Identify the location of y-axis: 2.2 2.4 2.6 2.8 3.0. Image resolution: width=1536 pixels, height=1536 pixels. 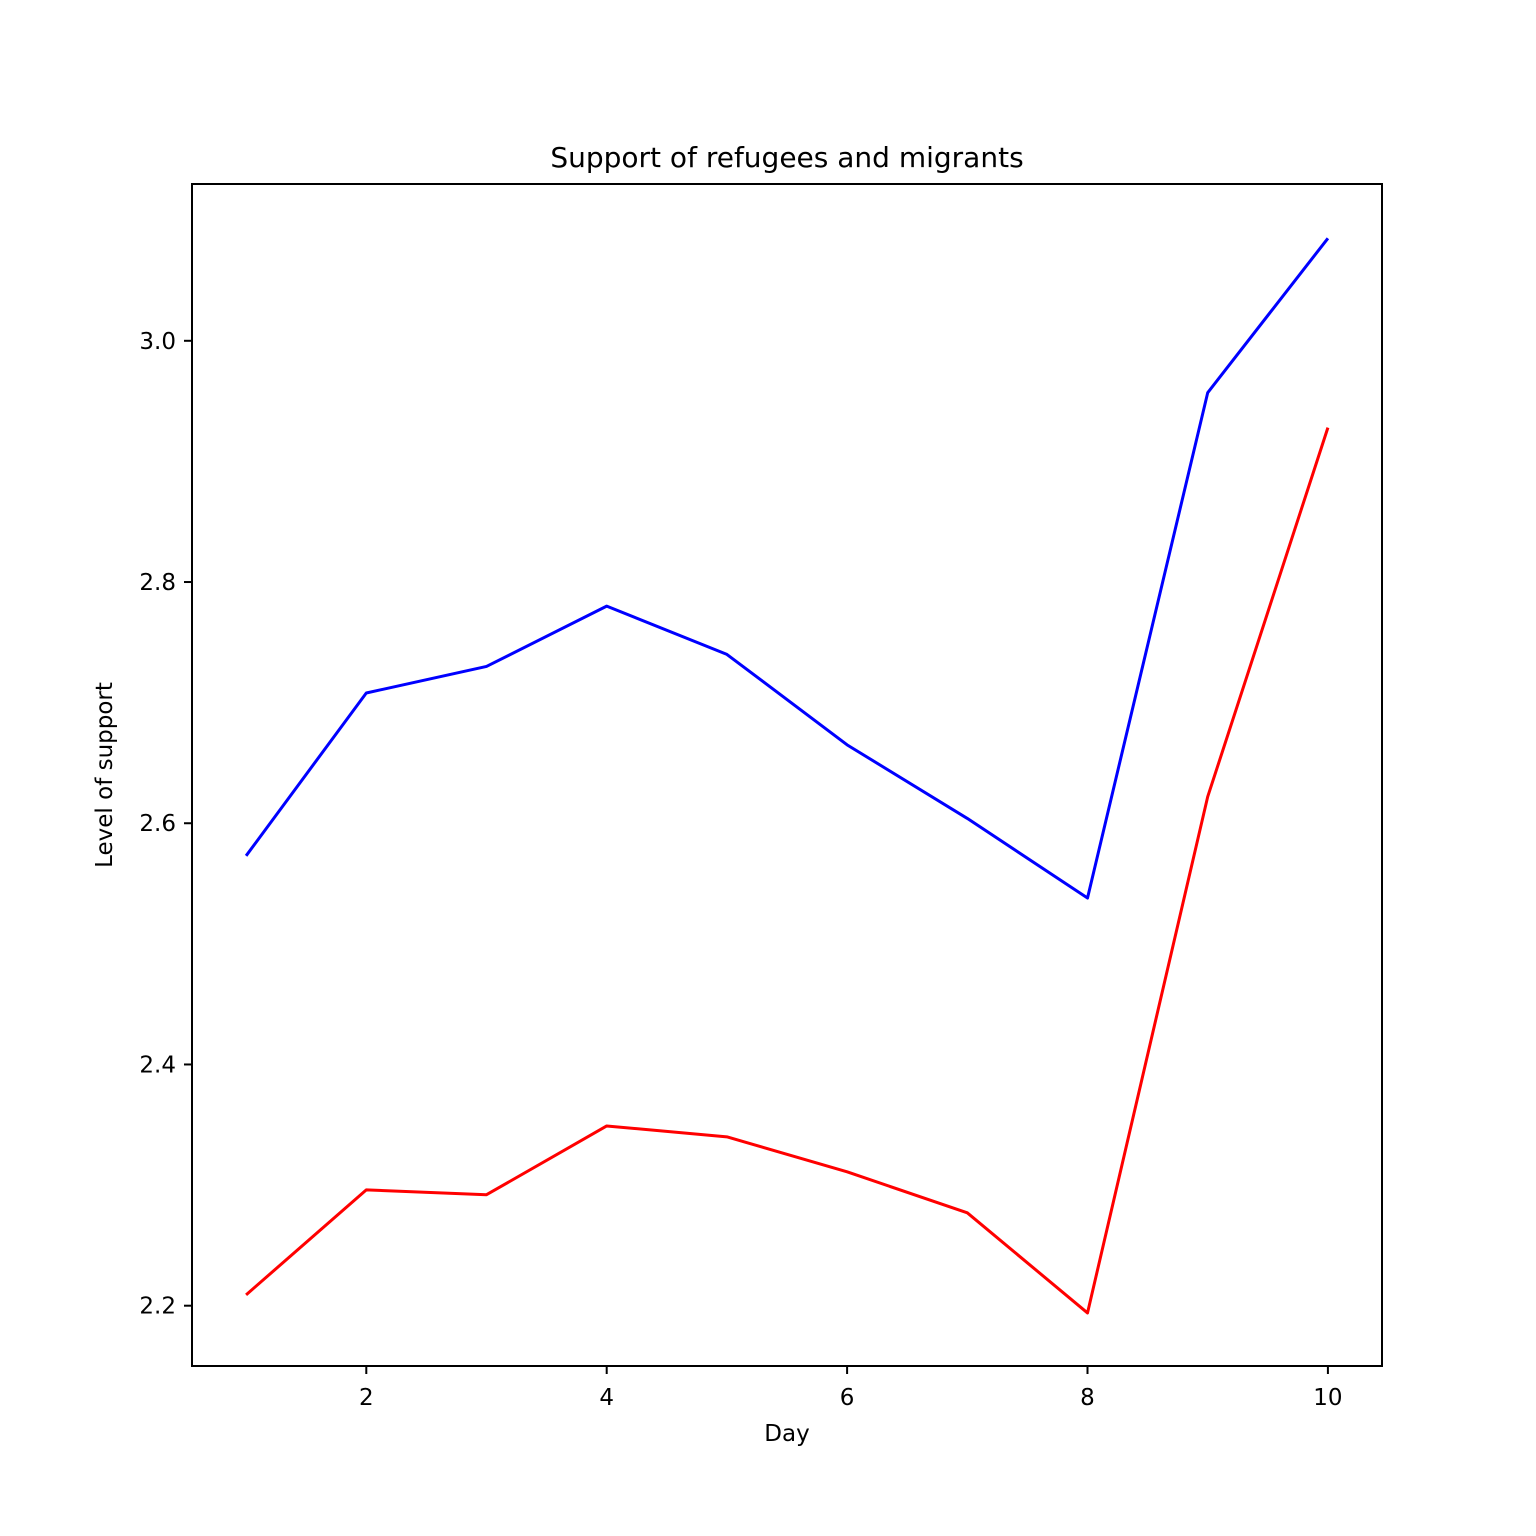
(165, 824).